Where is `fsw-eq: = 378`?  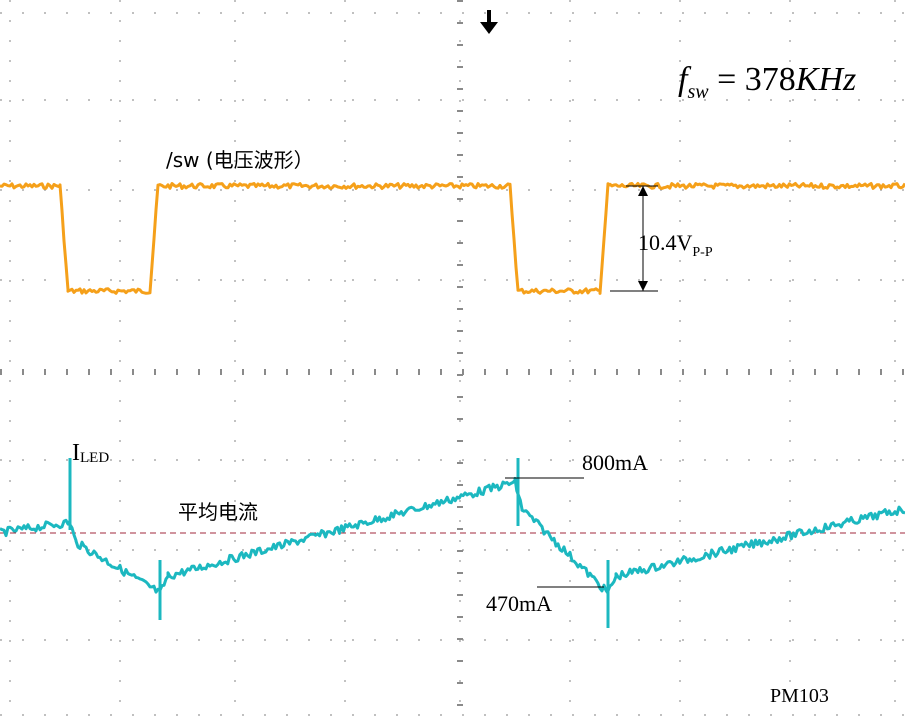
fsw-eq: = 378 is located at coordinates (752, 79).